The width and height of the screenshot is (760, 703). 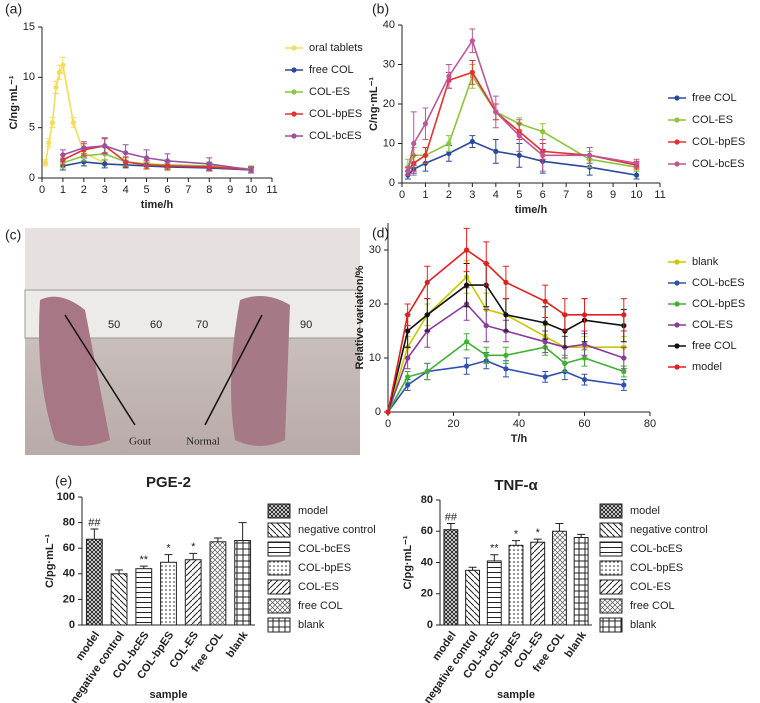 I want to click on legend-label: negative control, so click(x=669, y=530).